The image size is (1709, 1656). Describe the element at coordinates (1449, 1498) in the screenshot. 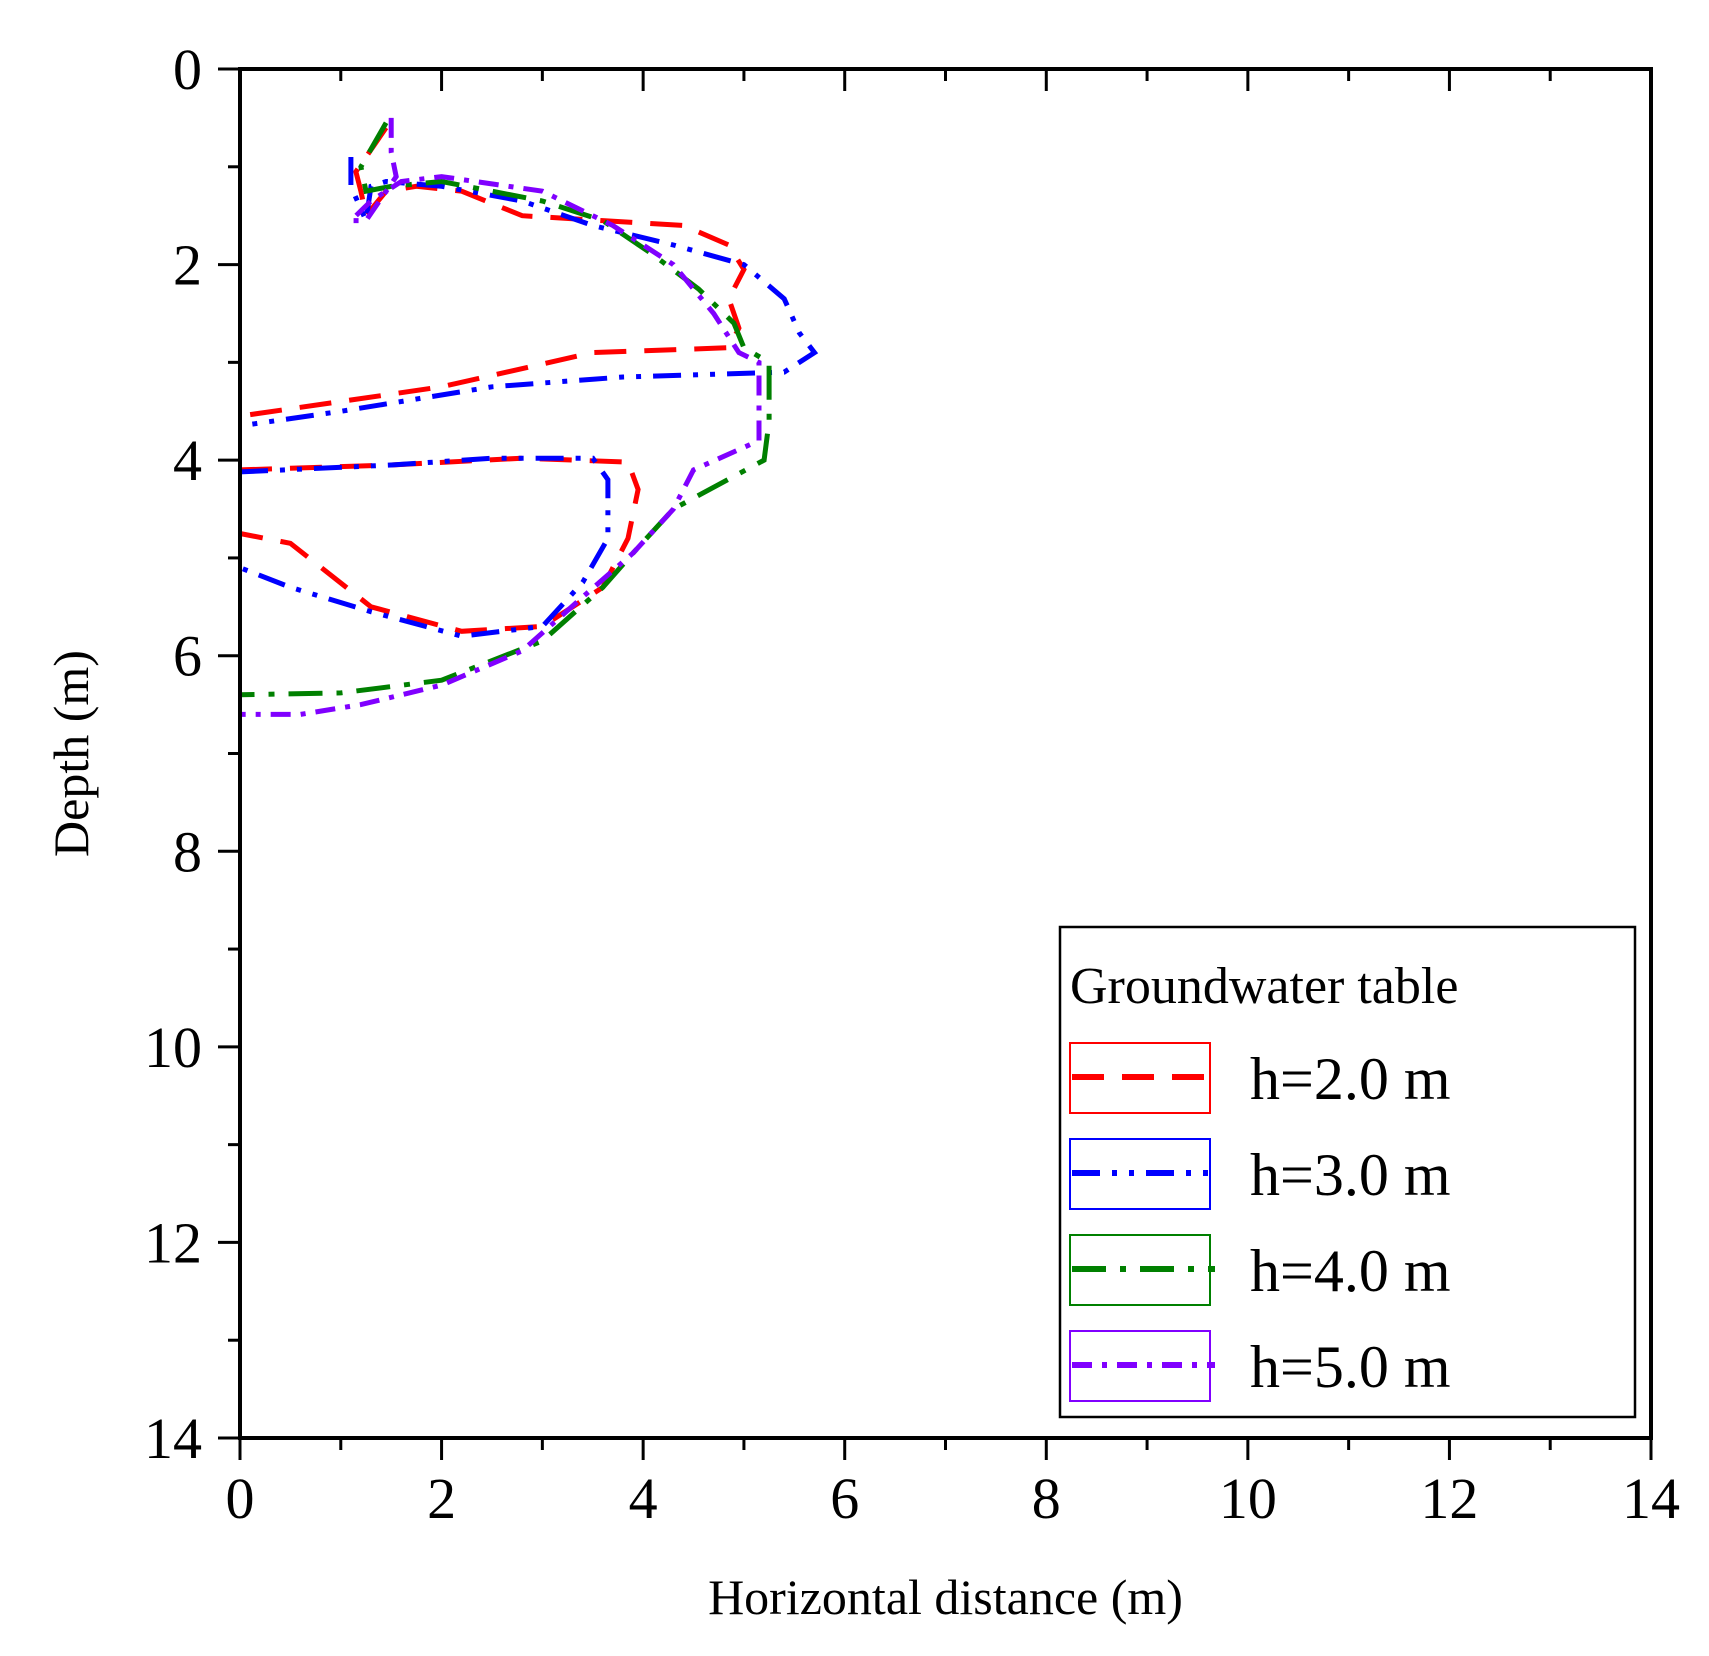

I see `x-tick-label: 12` at that location.